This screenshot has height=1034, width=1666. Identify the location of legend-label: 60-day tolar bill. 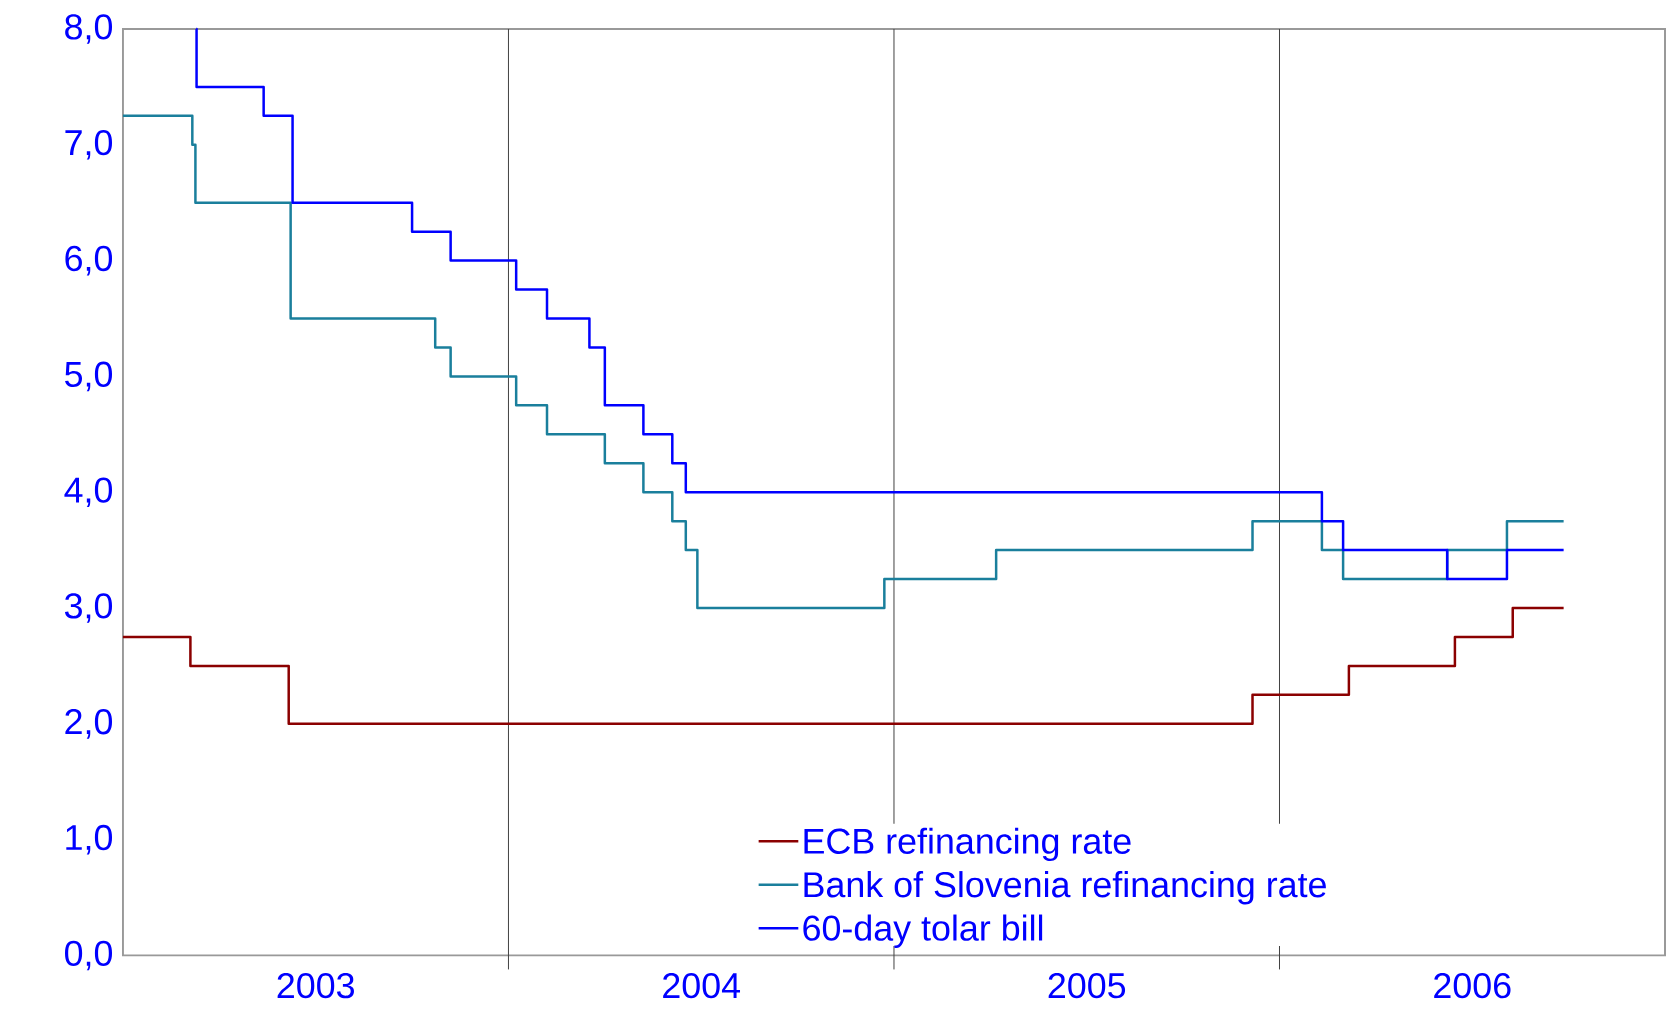
(923, 931).